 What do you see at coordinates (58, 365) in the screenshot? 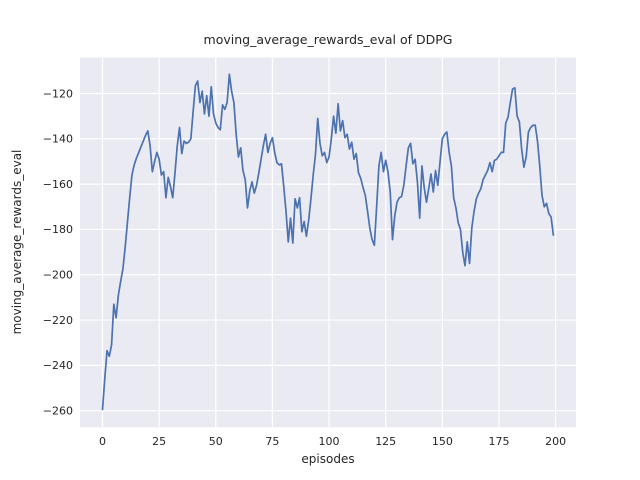
I see `y-tick-label: −240` at bounding box center [58, 365].